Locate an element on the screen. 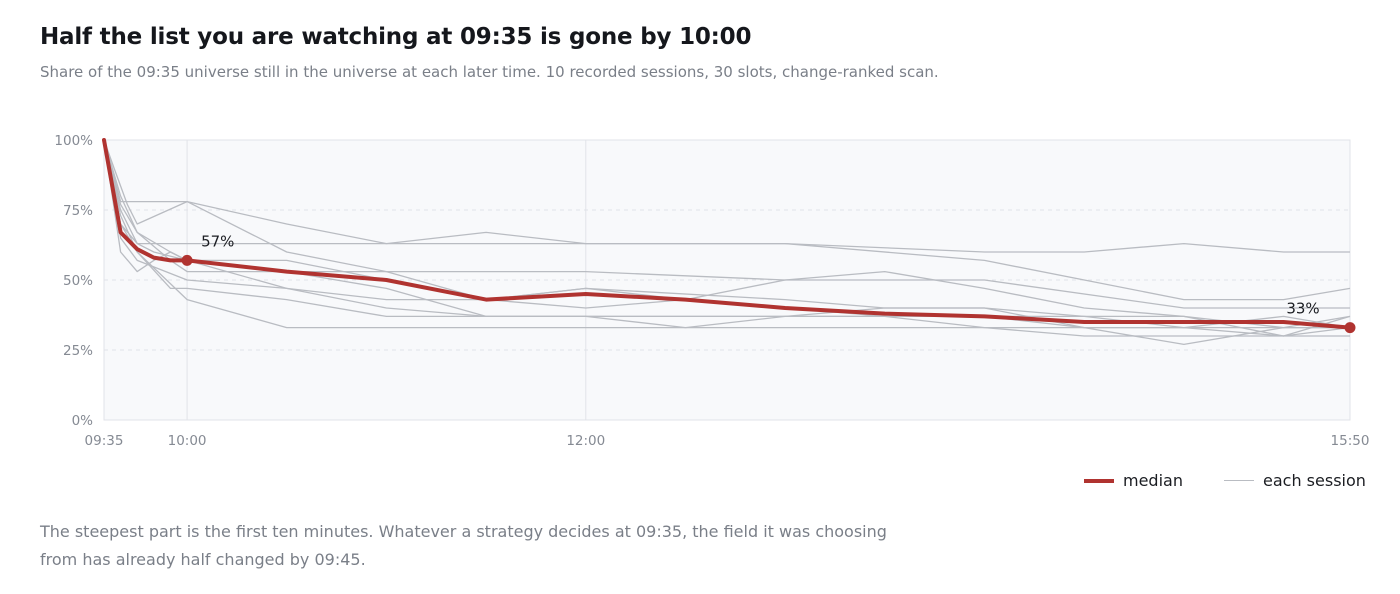  y-tick-label: 75% is located at coordinates (78, 211).